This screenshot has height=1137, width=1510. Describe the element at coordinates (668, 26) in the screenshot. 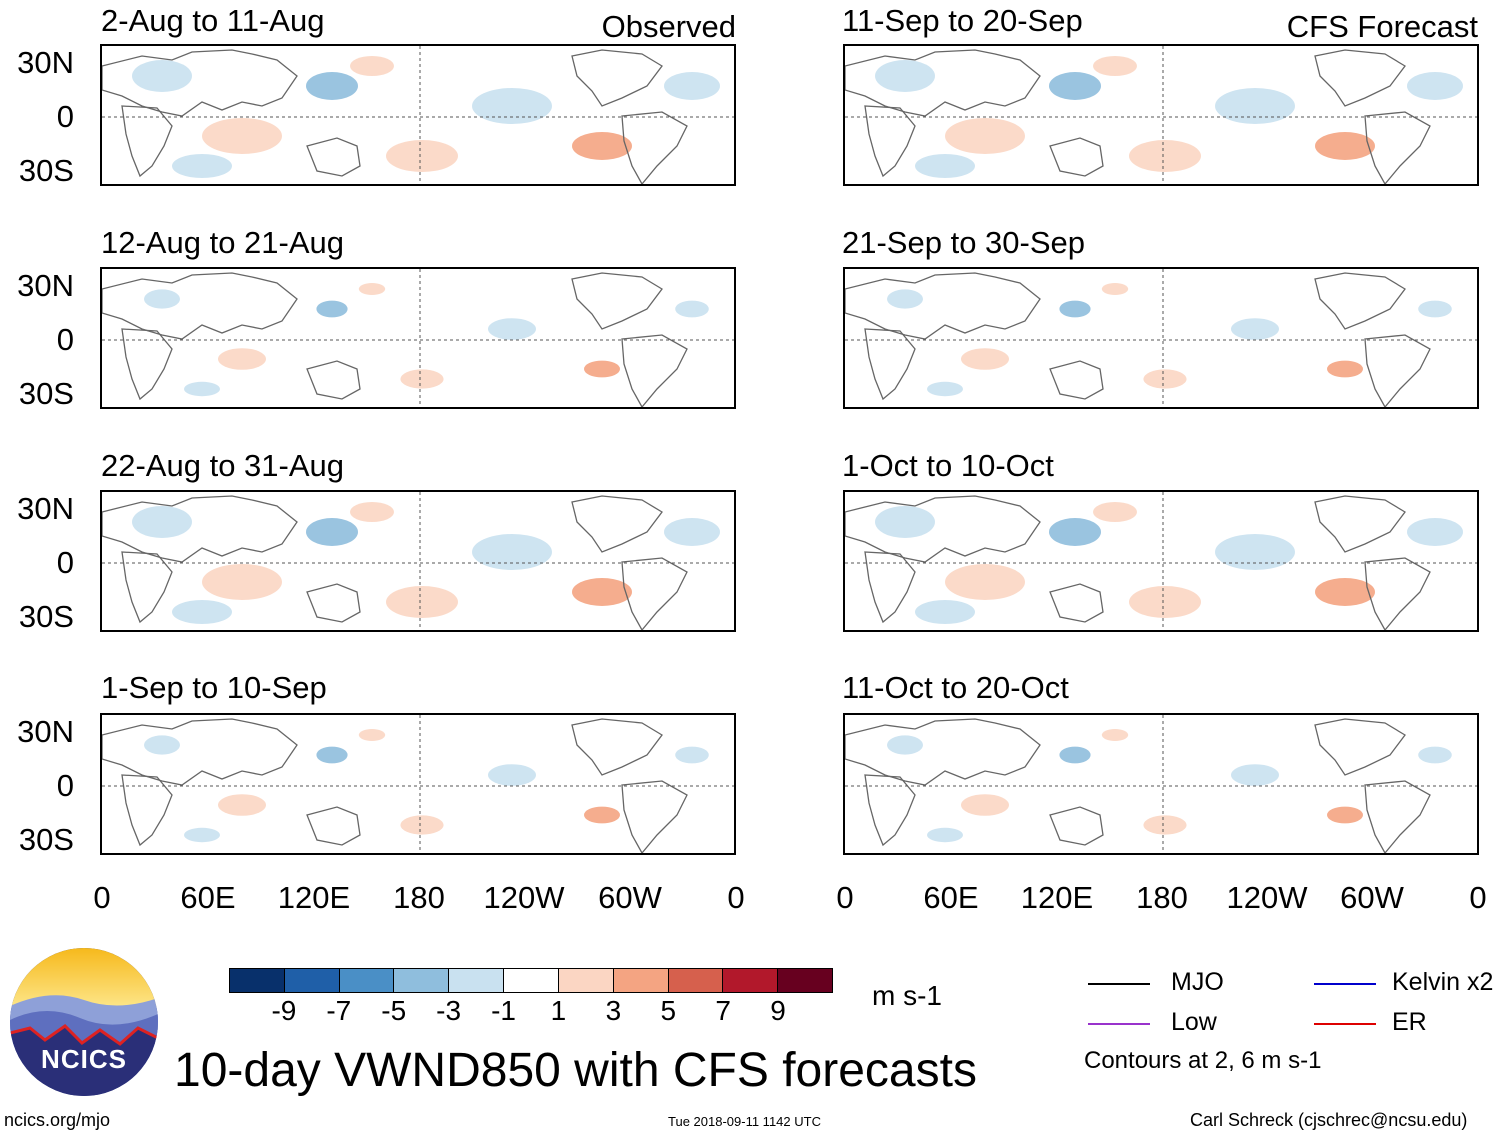

I see `observed-header: Observed` at that location.